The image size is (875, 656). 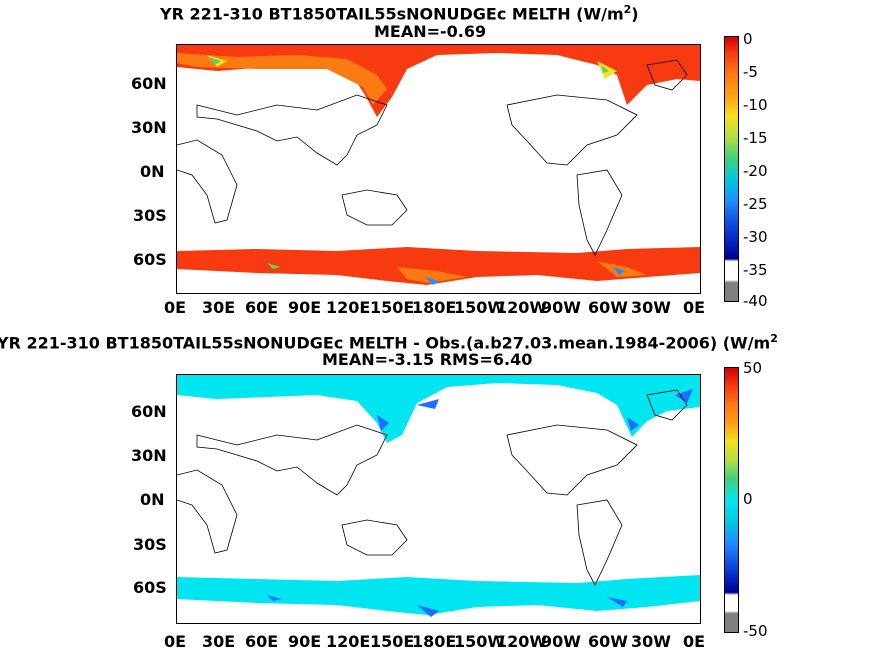 I want to click on panel1-cb-label: 0, so click(x=748, y=39).